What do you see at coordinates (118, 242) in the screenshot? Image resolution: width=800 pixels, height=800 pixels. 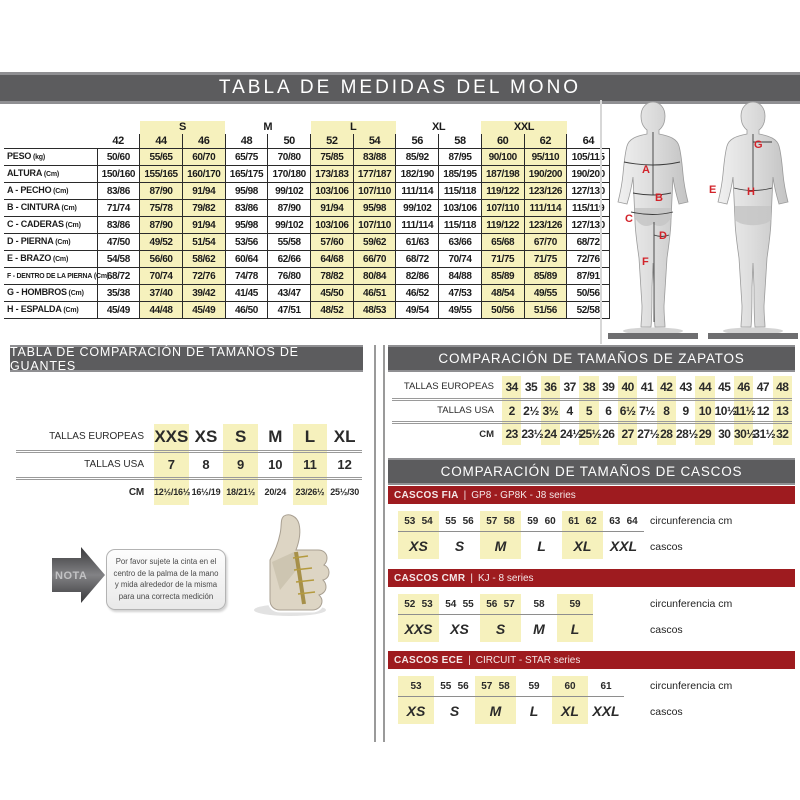 I see `measure-cell: 47/50` at bounding box center [118, 242].